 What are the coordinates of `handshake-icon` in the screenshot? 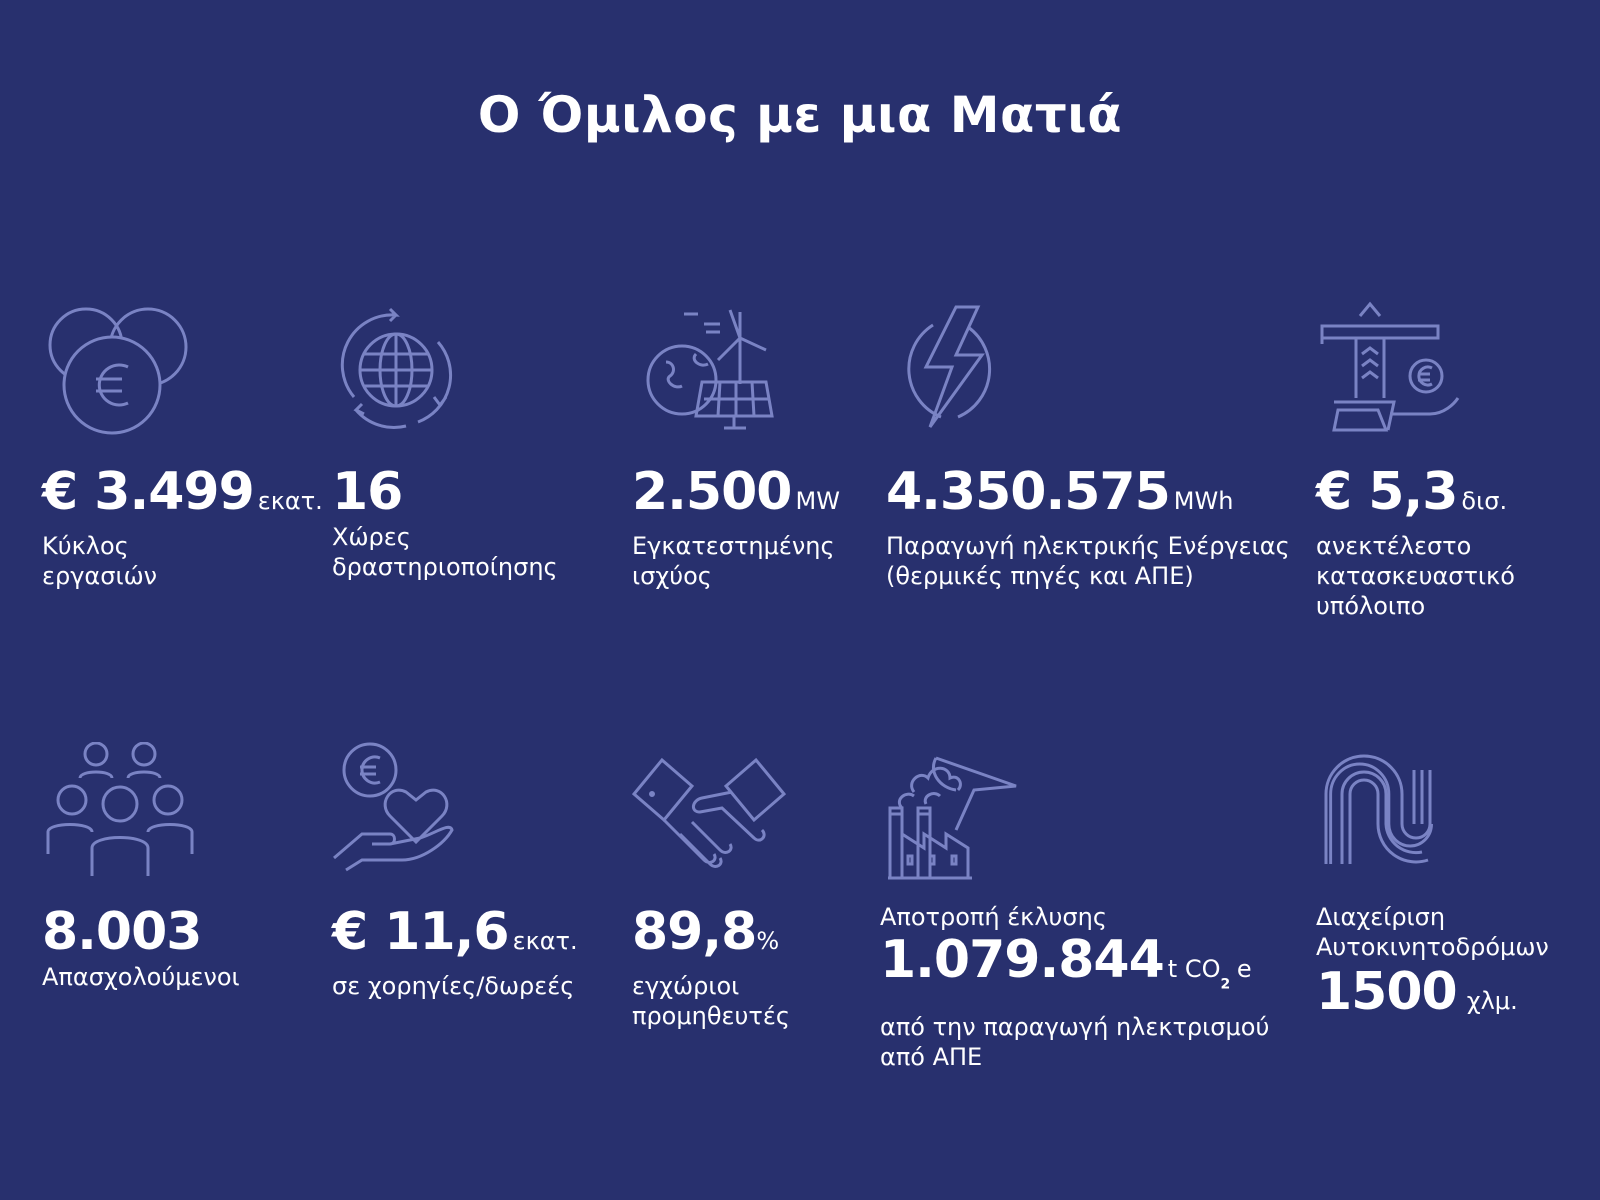 It's located at (709, 819).